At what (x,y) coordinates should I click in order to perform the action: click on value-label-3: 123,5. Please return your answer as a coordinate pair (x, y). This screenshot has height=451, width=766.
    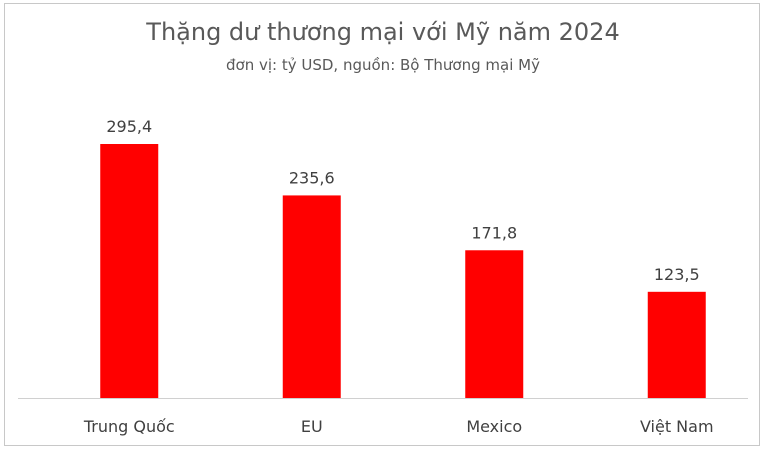
    Looking at the image, I should click on (677, 274).